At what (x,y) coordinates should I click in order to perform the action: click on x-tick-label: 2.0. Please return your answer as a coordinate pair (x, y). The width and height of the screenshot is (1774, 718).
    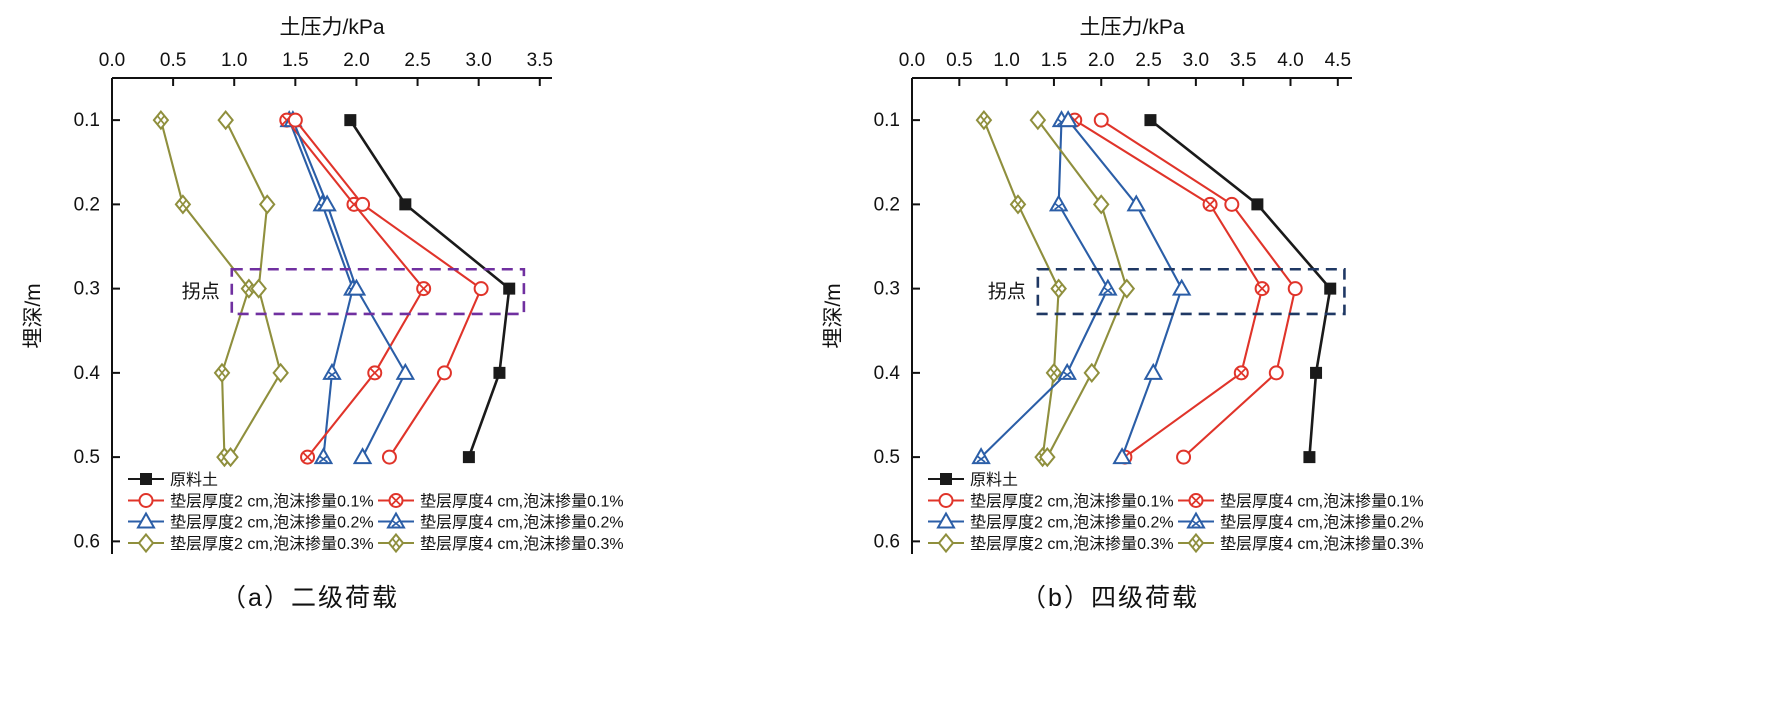
    Looking at the image, I should click on (1101, 60).